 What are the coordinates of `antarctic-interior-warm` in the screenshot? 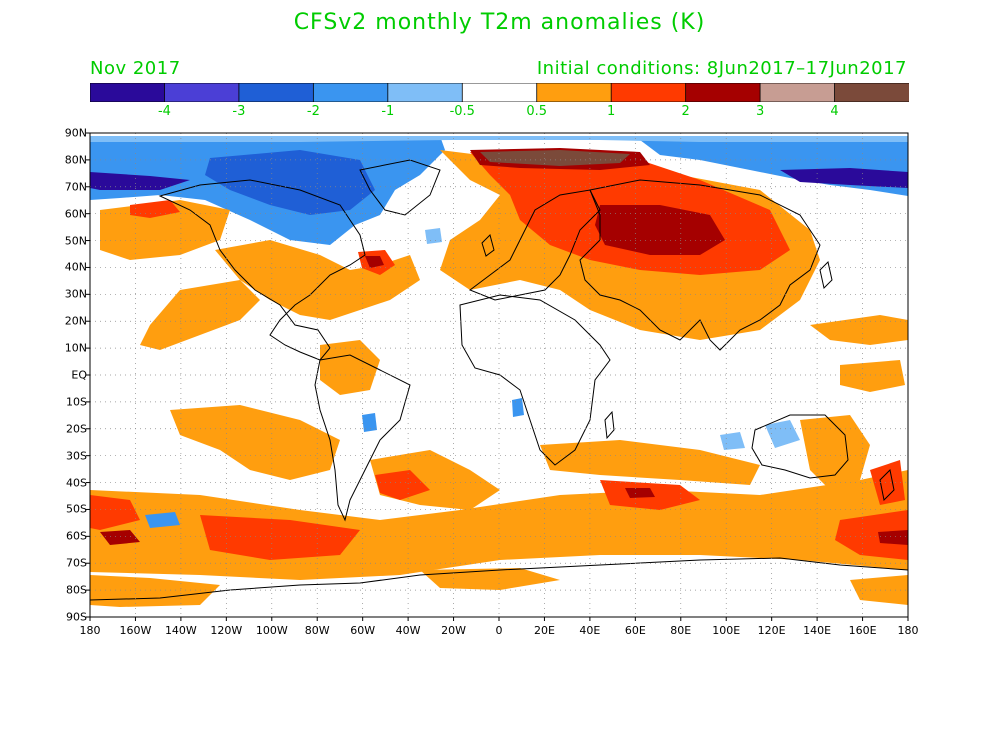 It's located at (490, 579).